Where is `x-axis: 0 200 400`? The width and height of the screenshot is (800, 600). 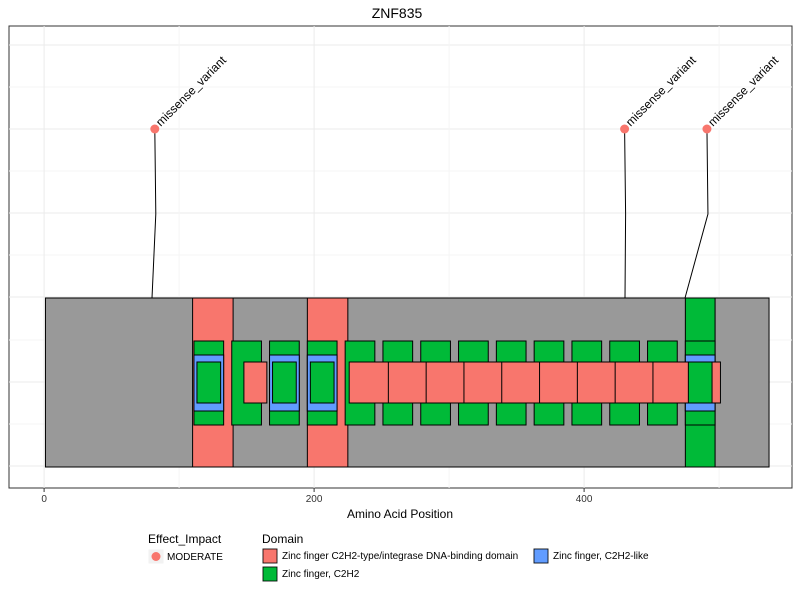
x-axis: 0 200 400 is located at coordinates (317, 496).